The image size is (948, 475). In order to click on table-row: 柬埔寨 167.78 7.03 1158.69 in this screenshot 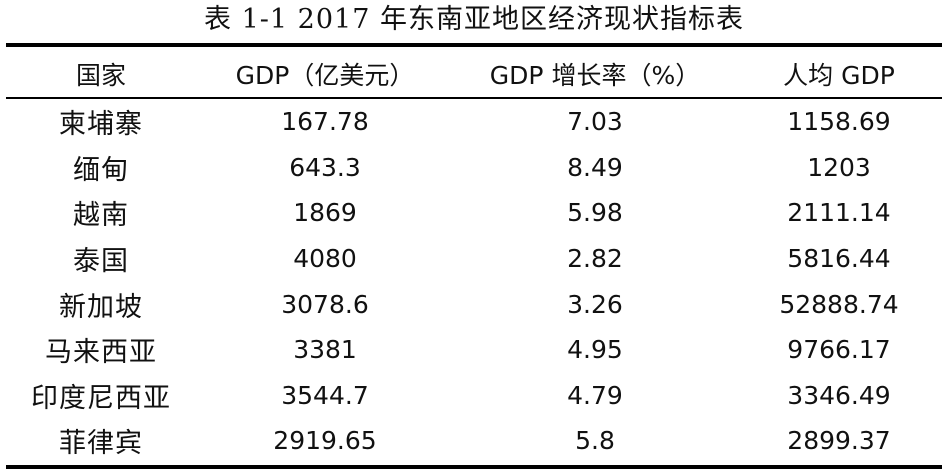, I will do `click(474, 122)`.